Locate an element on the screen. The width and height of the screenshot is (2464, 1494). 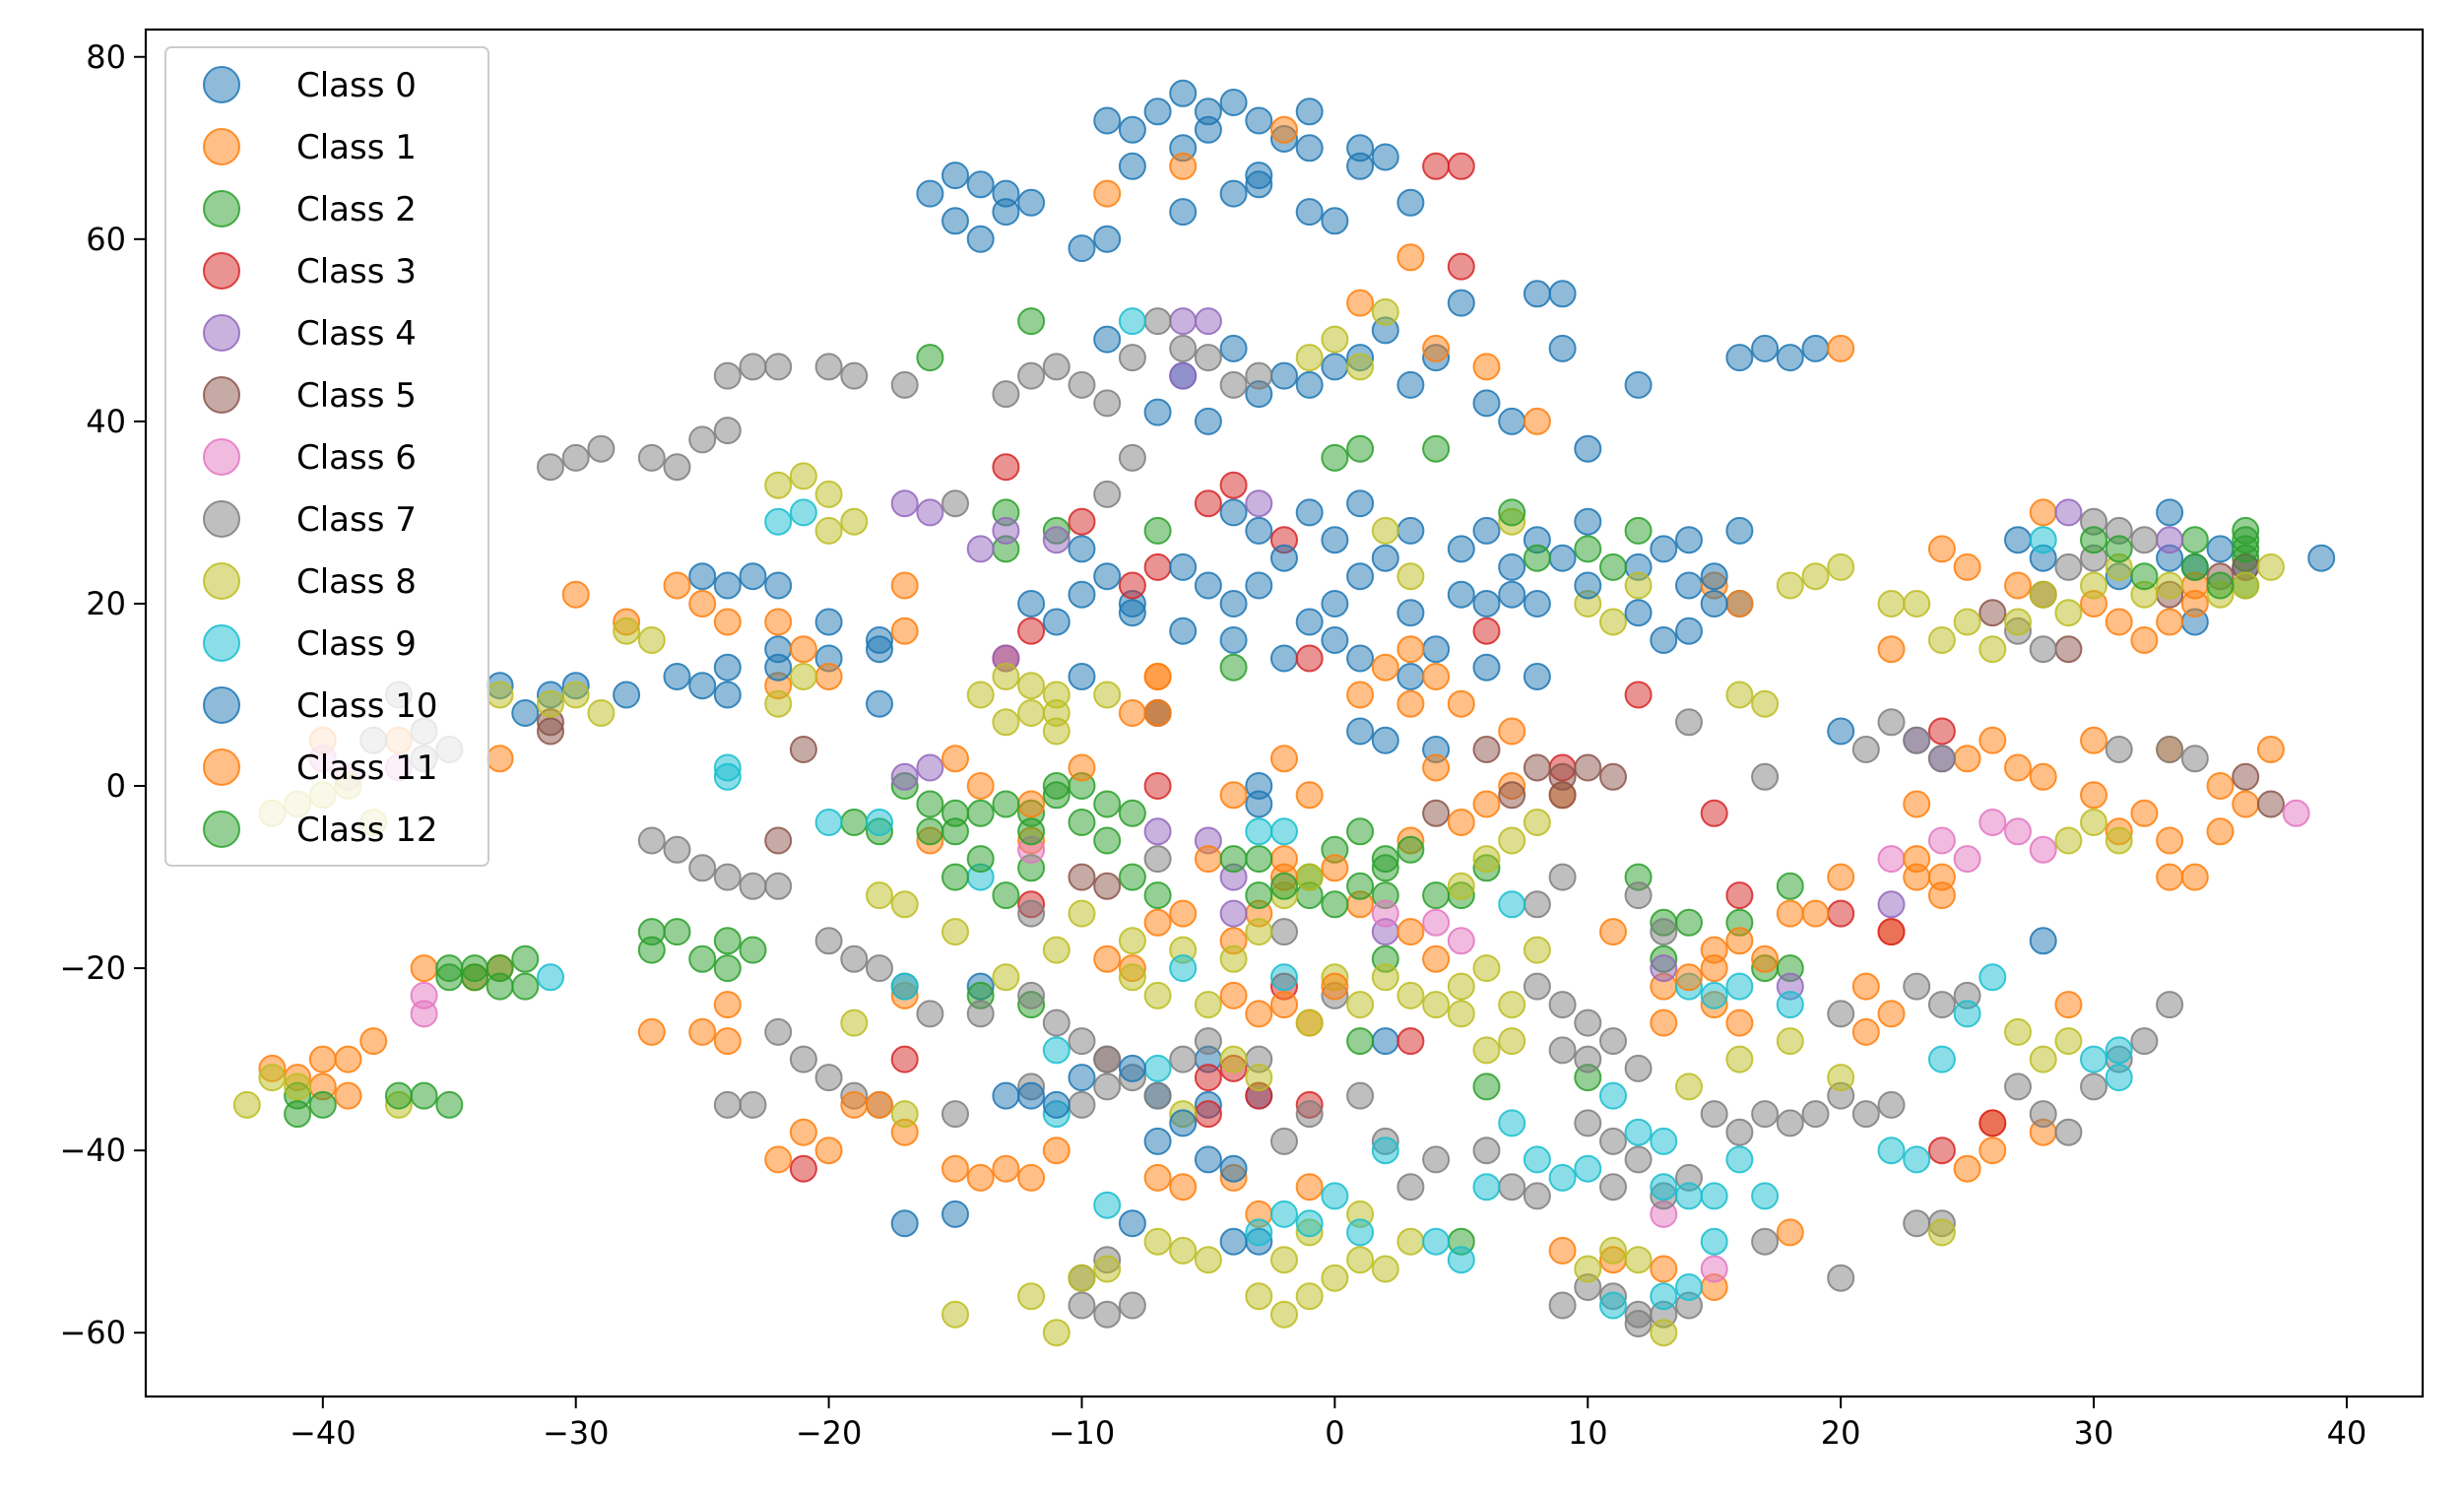
legend-label: Class 0 is located at coordinates (356, 85).